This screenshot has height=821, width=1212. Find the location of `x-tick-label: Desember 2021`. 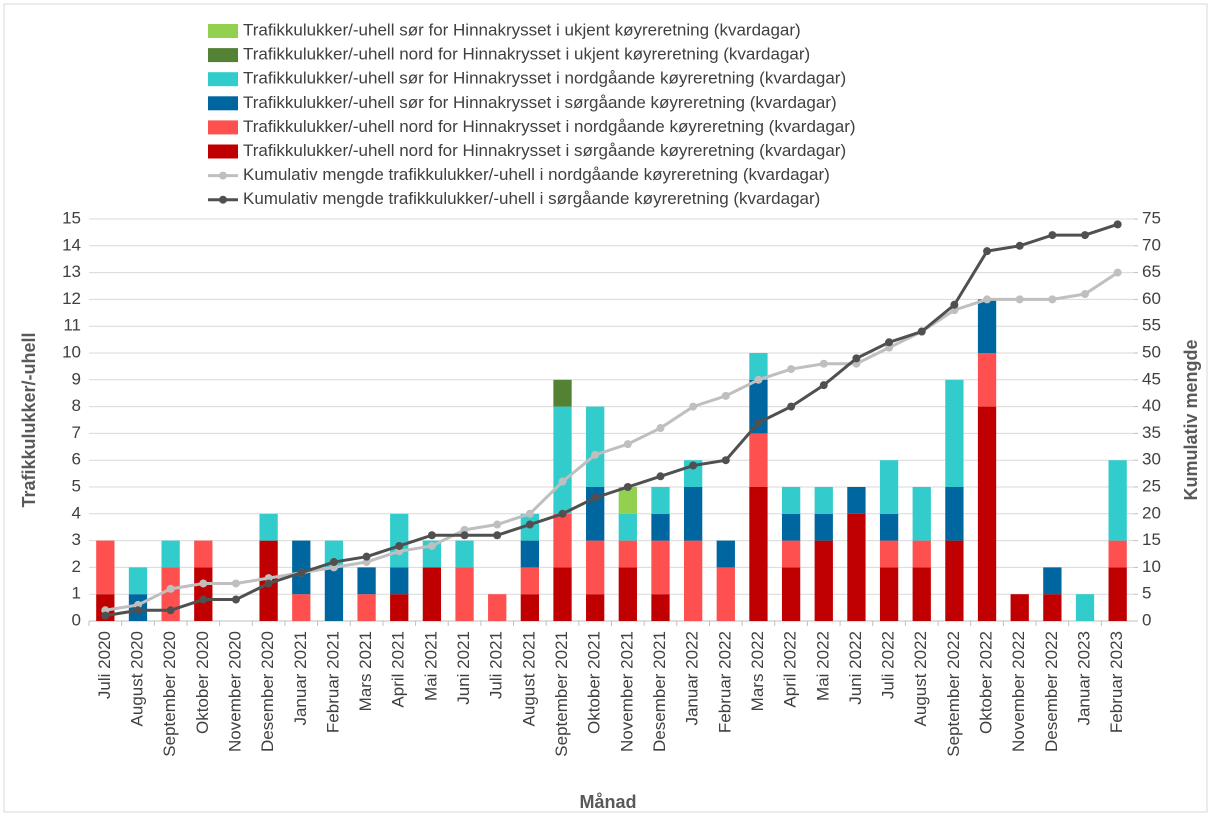

x-tick-label: Desember 2021 is located at coordinates (659, 691).